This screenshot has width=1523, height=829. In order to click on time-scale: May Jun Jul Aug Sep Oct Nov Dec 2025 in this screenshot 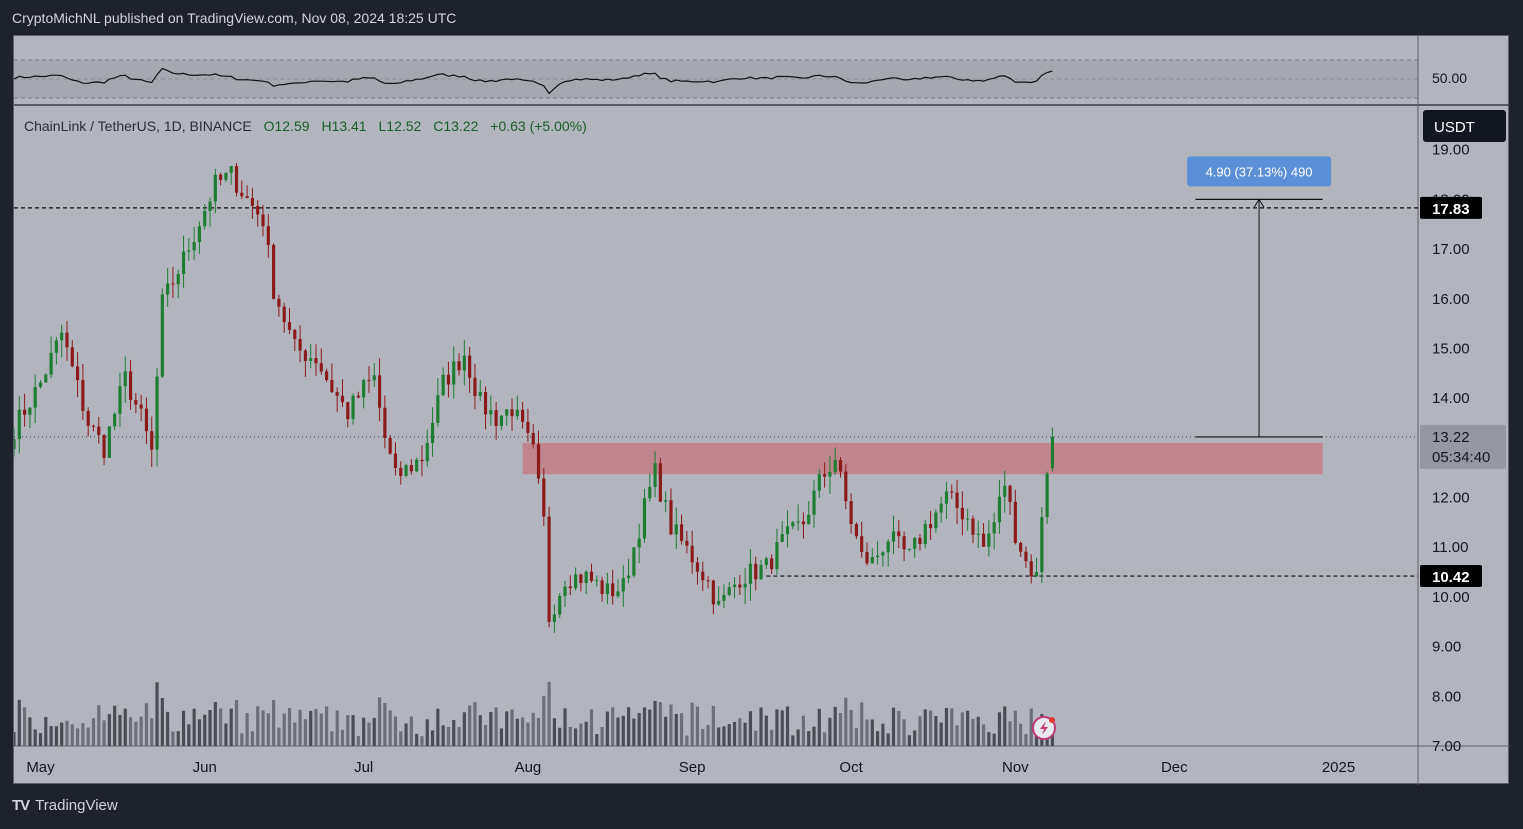, I will do `click(690, 767)`.